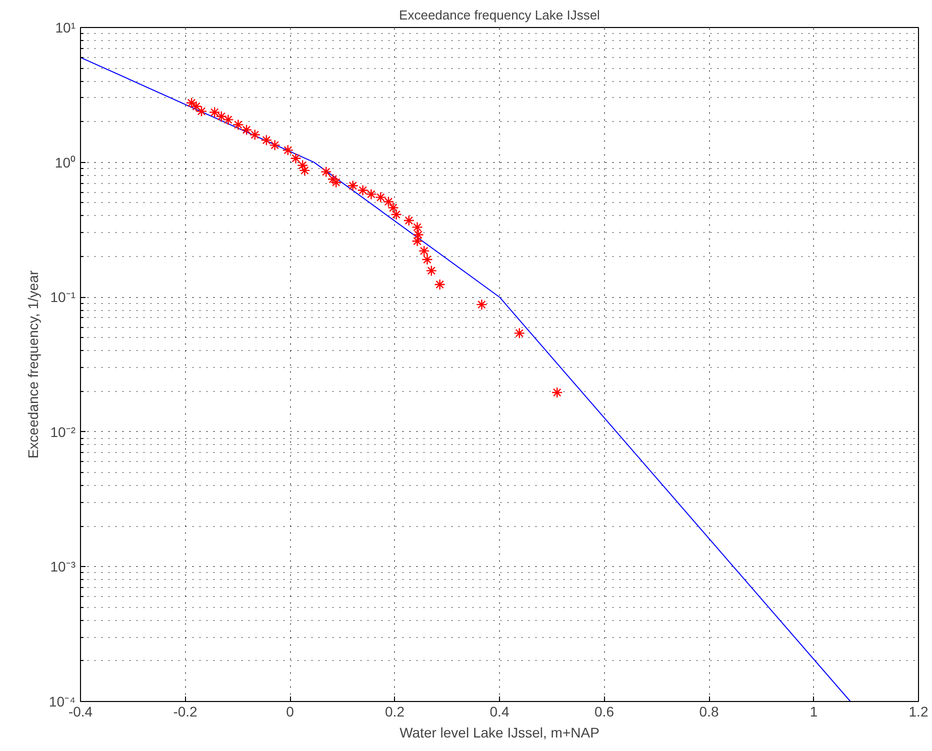  Describe the element at coordinates (395, 712) in the screenshot. I see `x-tick-label: 0.2` at that location.